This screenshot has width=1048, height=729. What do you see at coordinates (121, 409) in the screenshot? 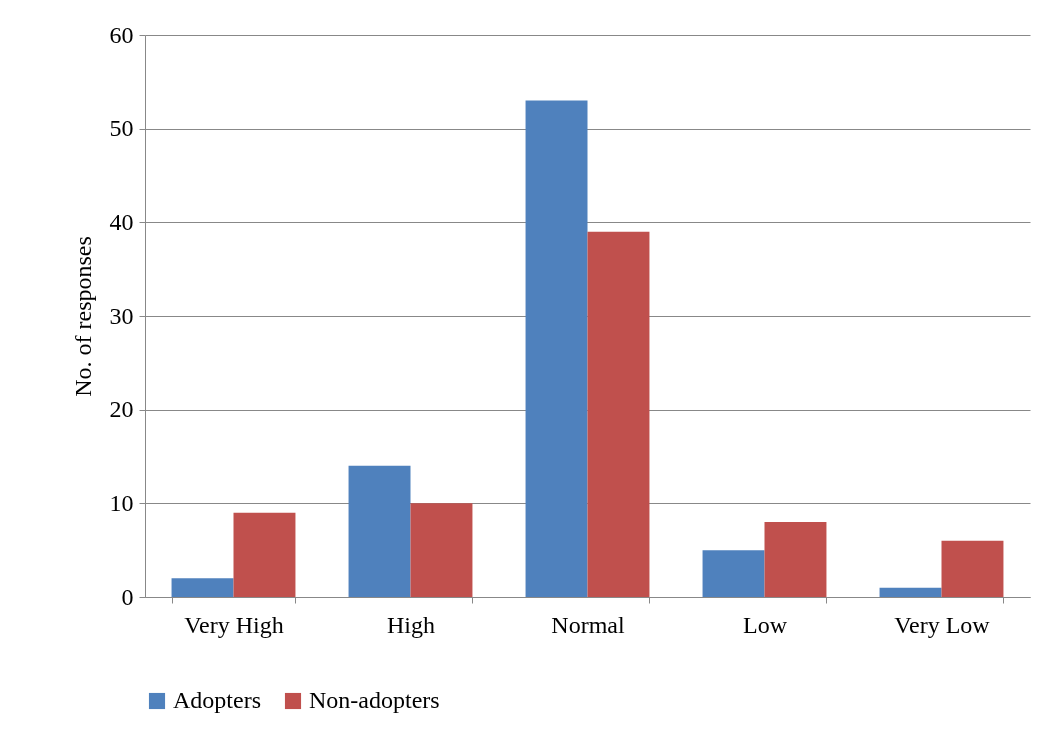
I see `y-tick-label: 20` at bounding box center [121, 409].